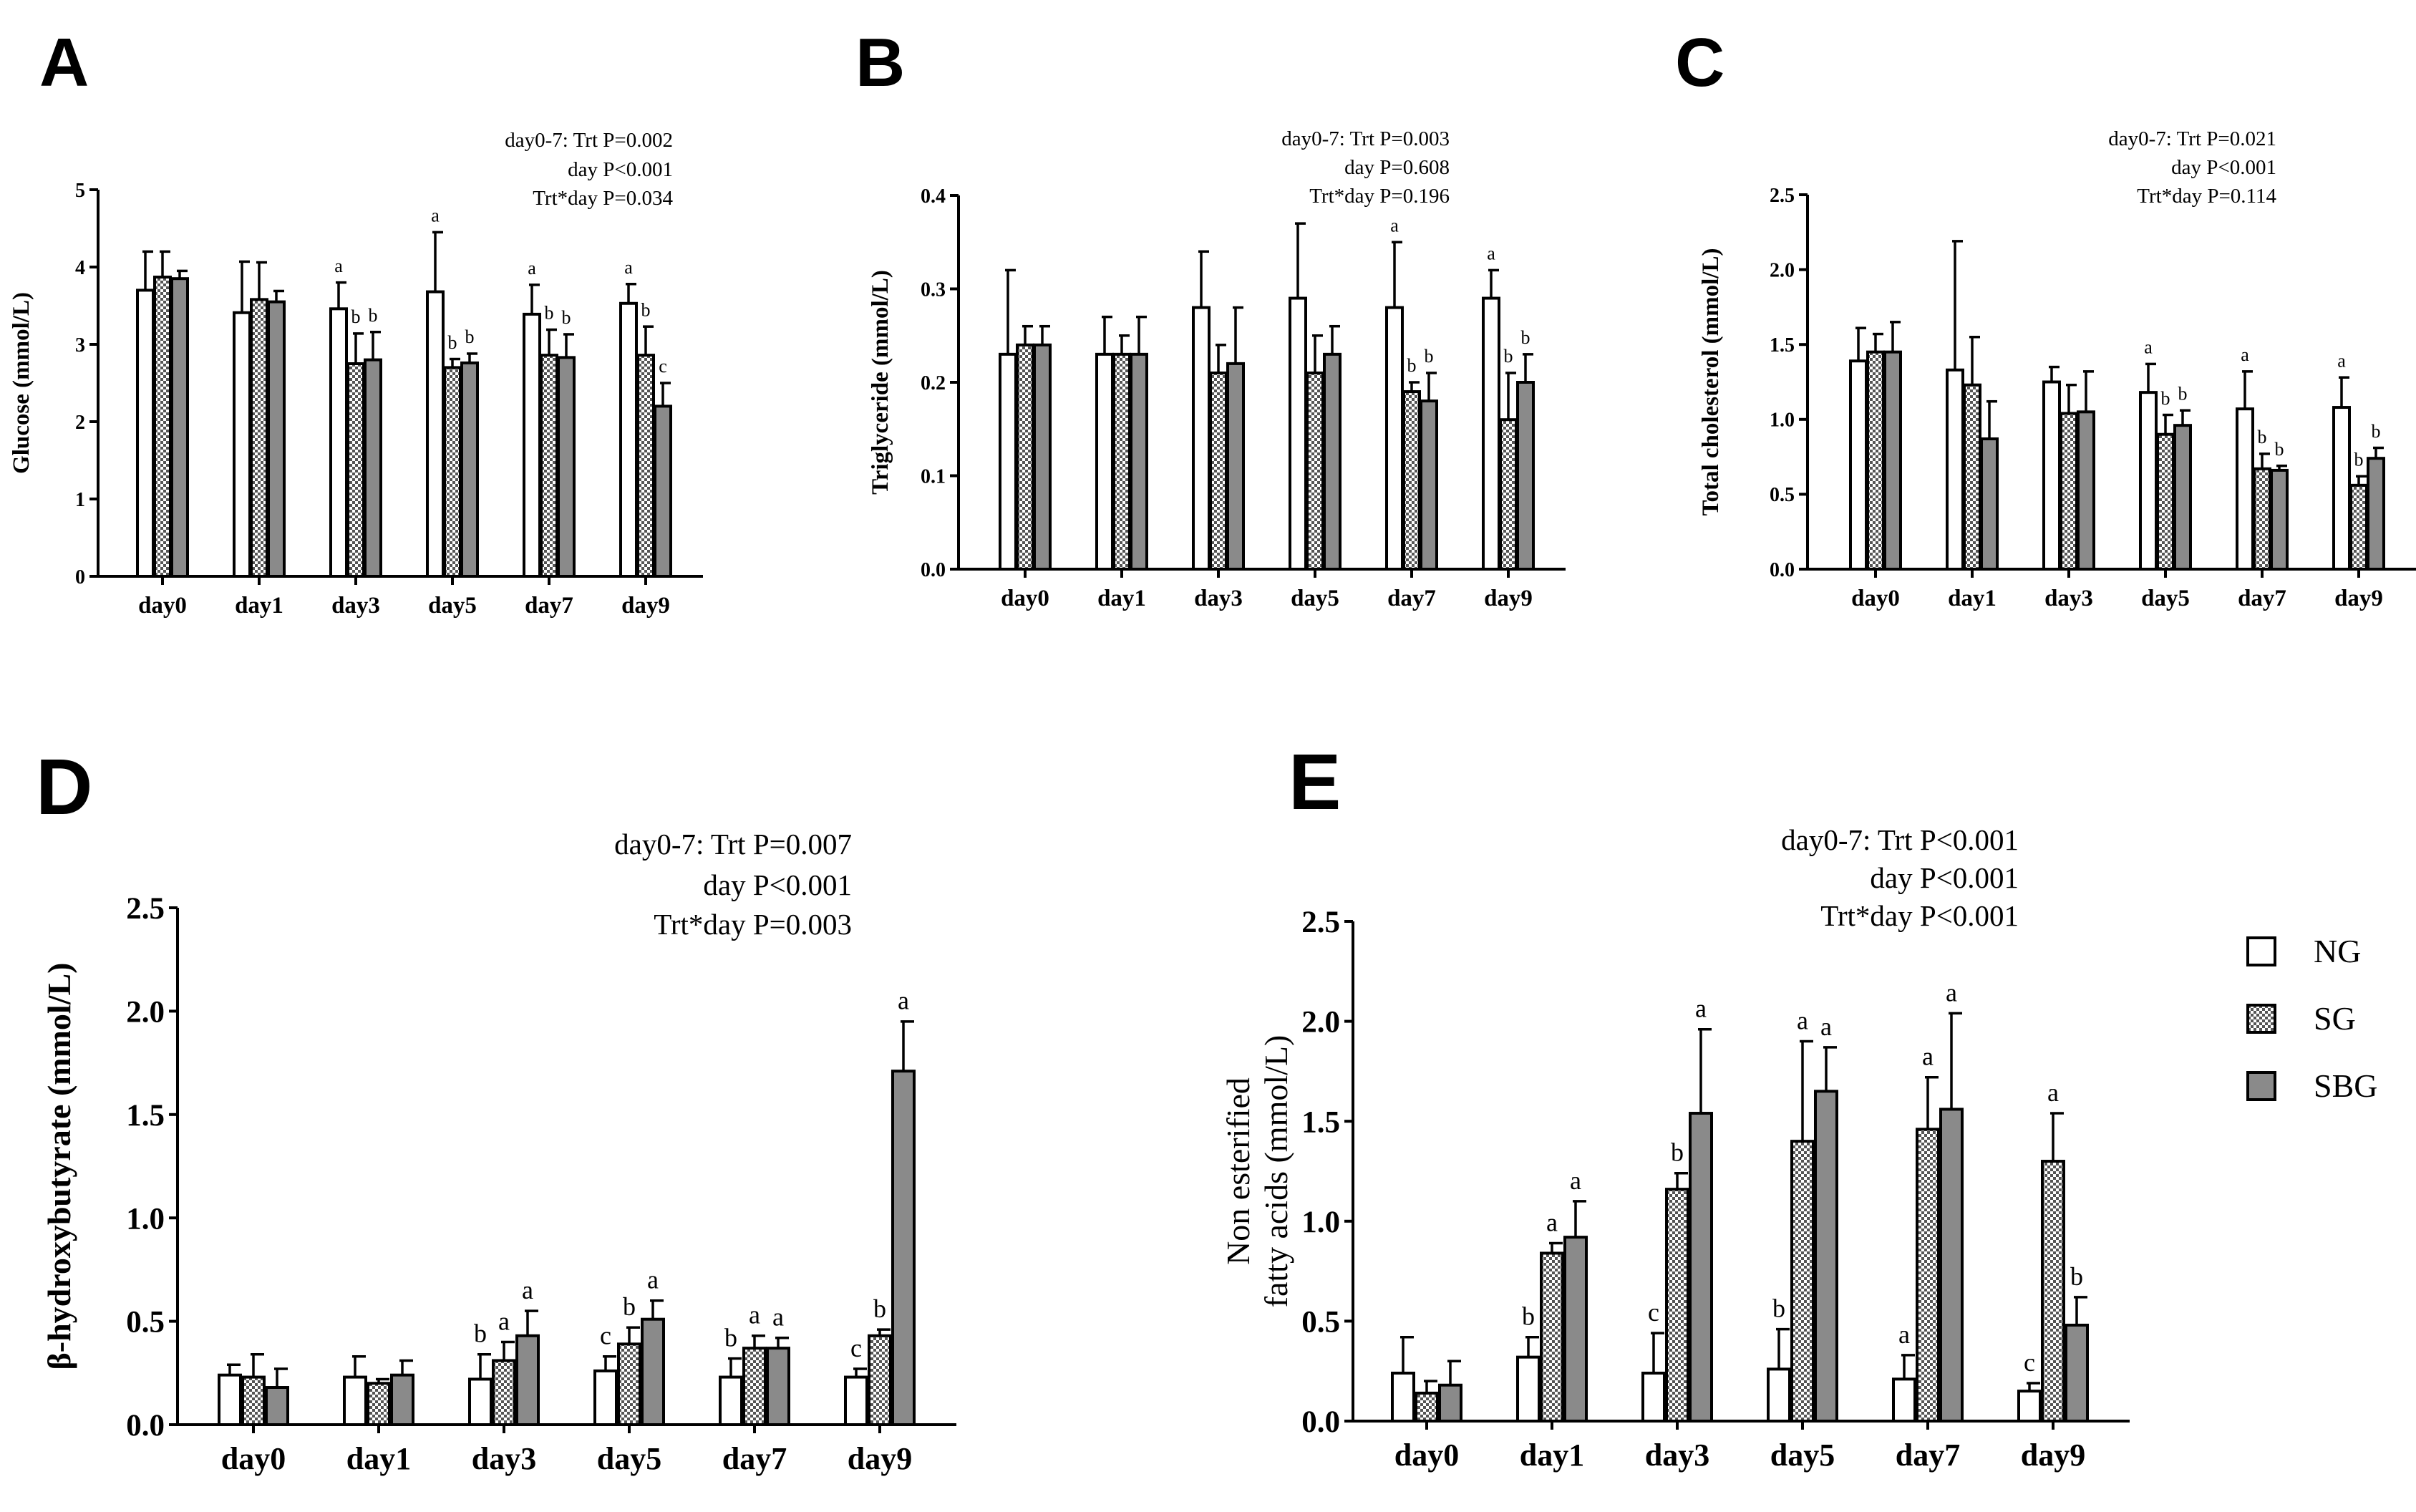 This screenshot has height=1512, width=2416. What do you see at coordinates (2206, 196) in the screenshot?
I see `stat-line-c-2: Trt*day P=0.114` at bounding box center [2206, 196].